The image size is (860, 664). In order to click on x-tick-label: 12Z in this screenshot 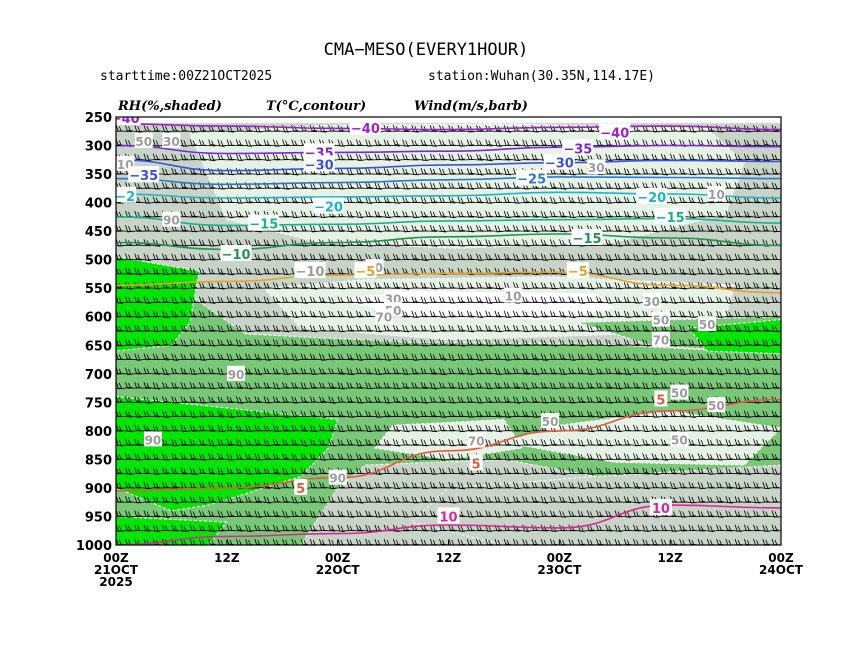, I will do `click(227, 558)`.